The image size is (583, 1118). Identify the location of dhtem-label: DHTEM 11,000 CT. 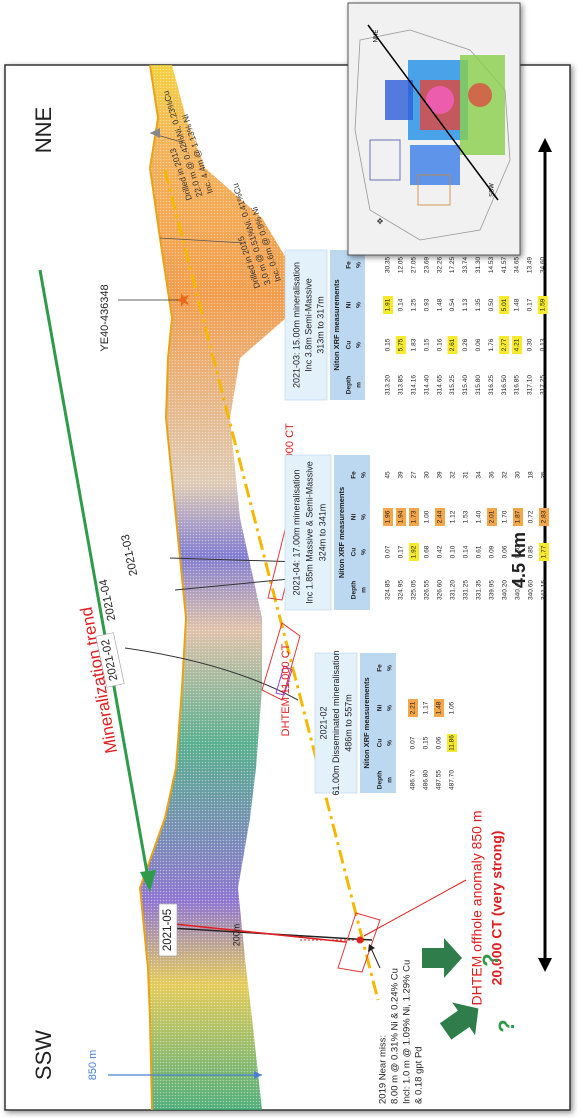
(286, 689).